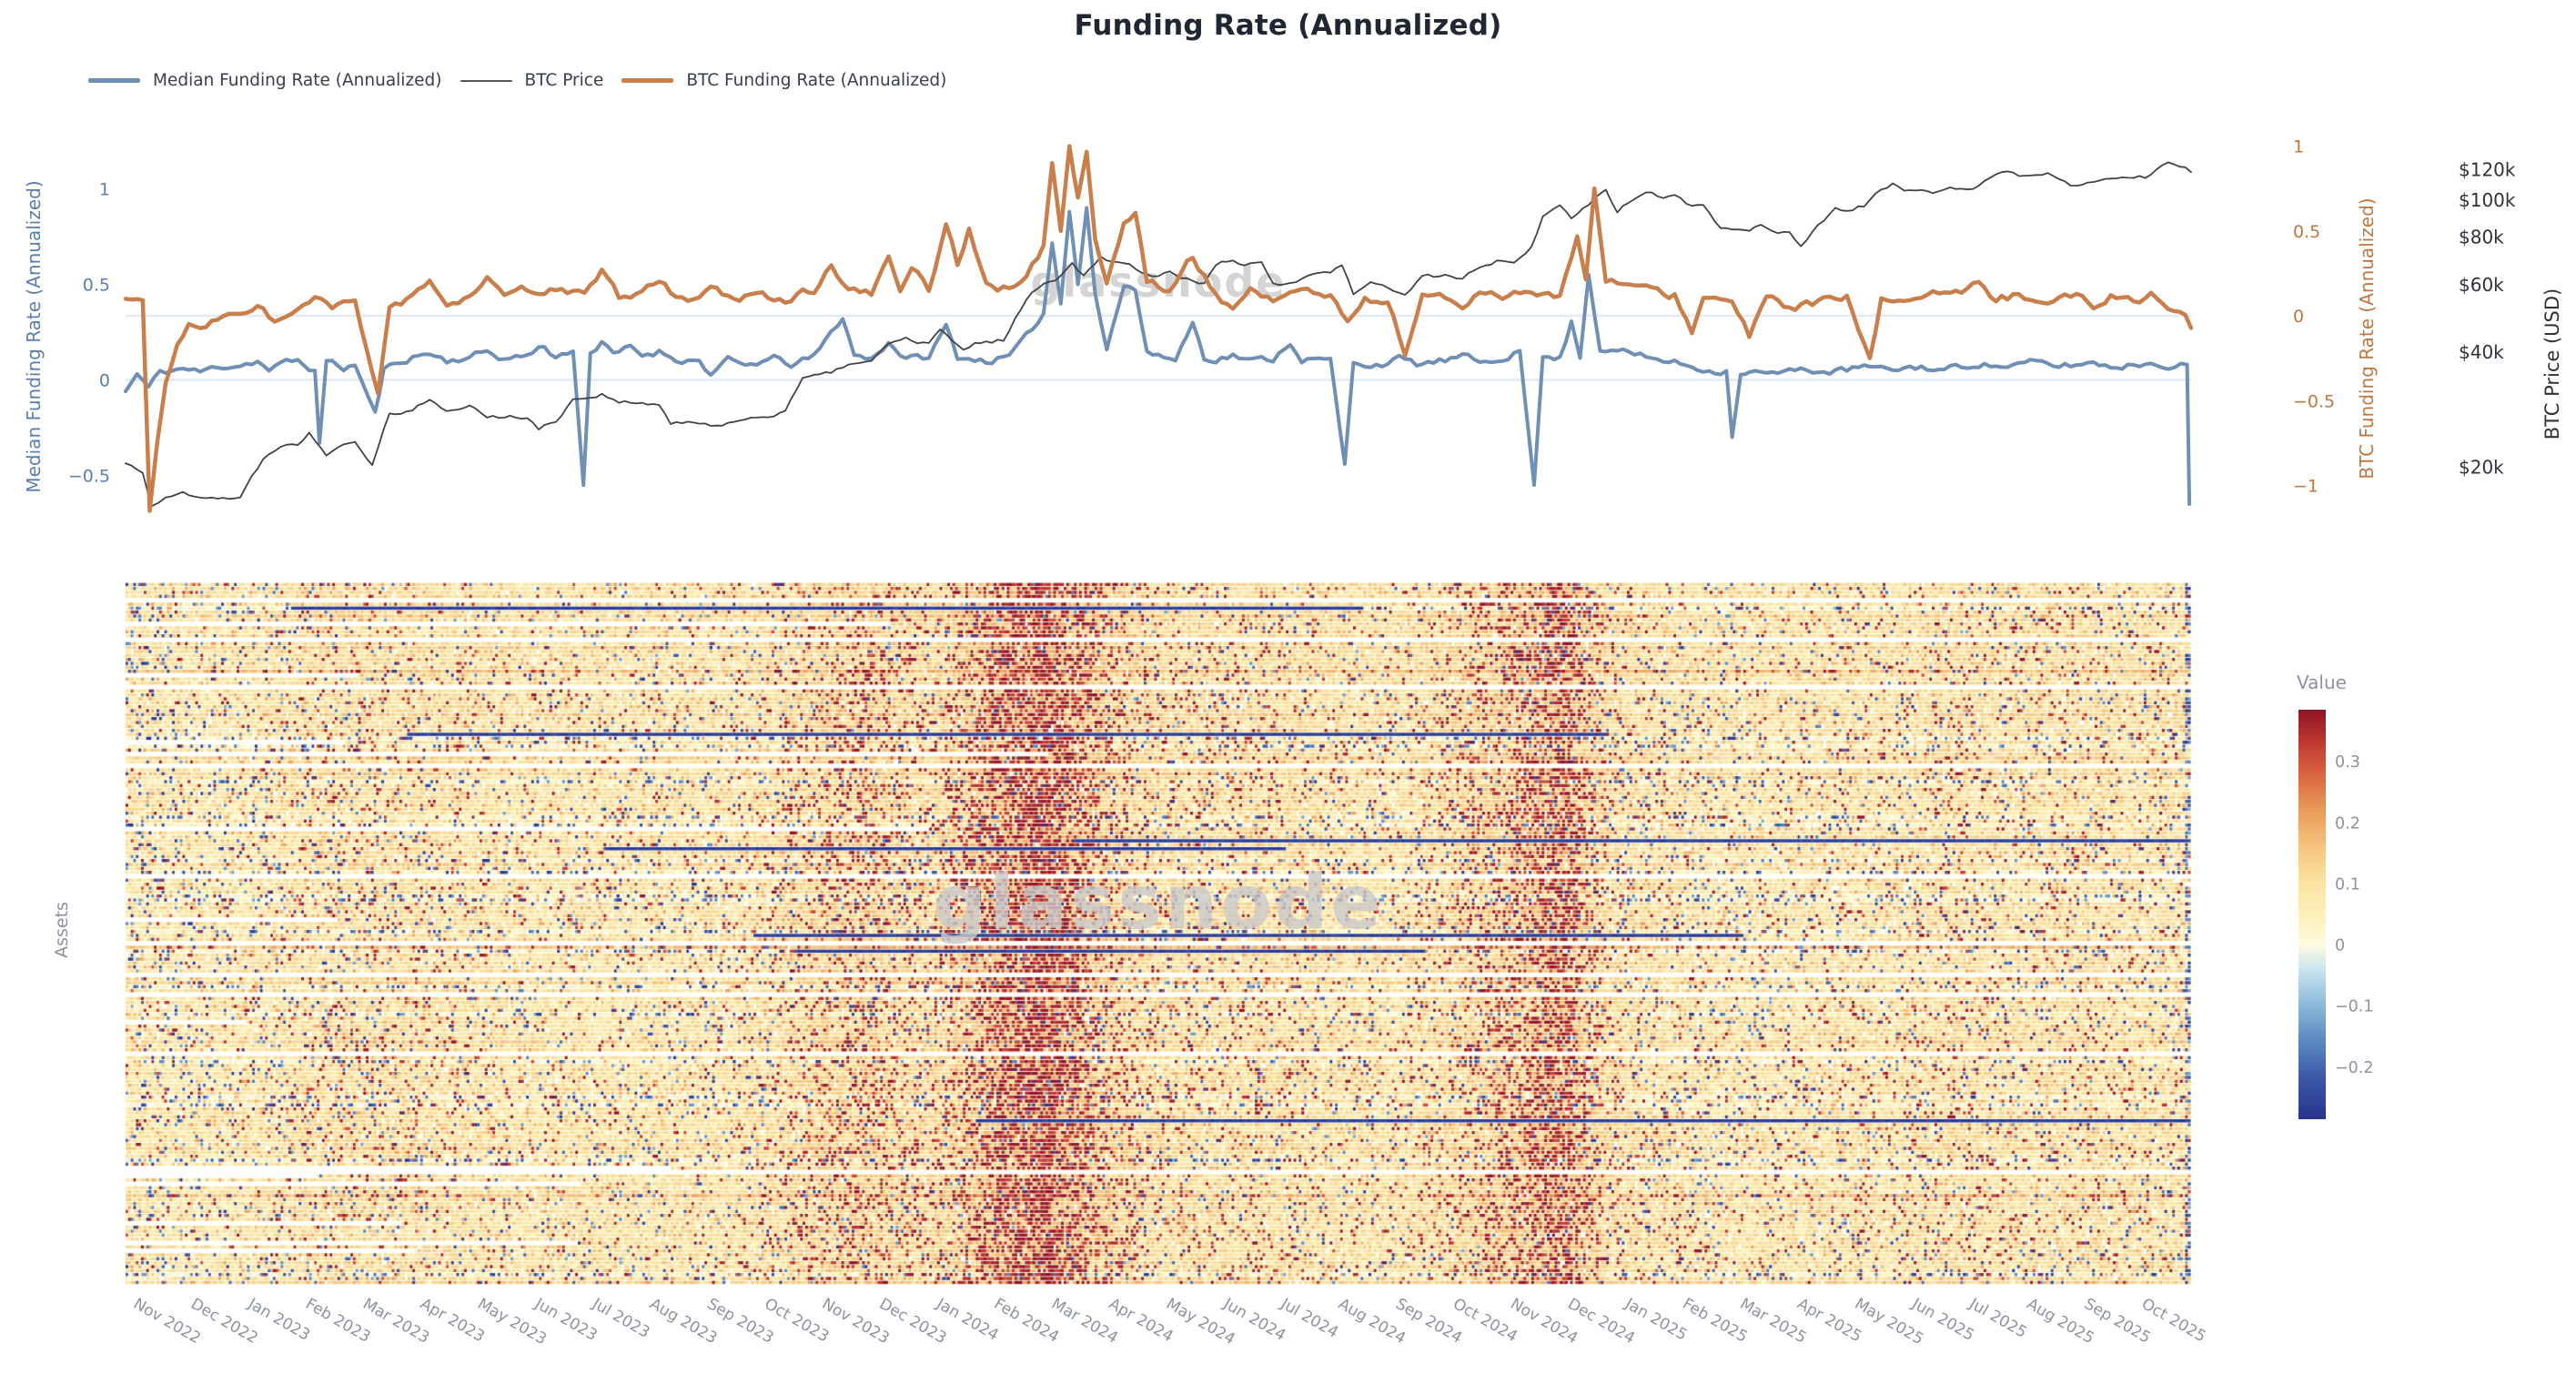 The width and height of the screenshot is (2576, 1384). Describe the element at coordinates (816, 80) in the screenshot. I see `legend-label: BTC Funding Rate (Annualized)` at that location.